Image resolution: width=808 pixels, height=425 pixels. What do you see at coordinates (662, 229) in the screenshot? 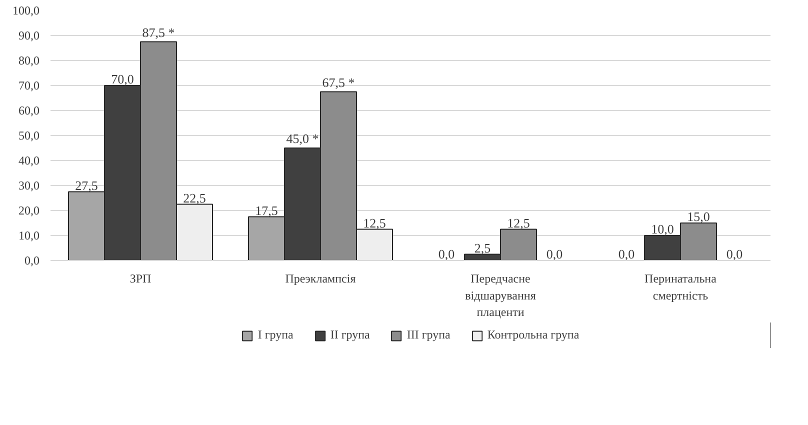
I see `data-label: 10,0` at bounding box center [662, 229].